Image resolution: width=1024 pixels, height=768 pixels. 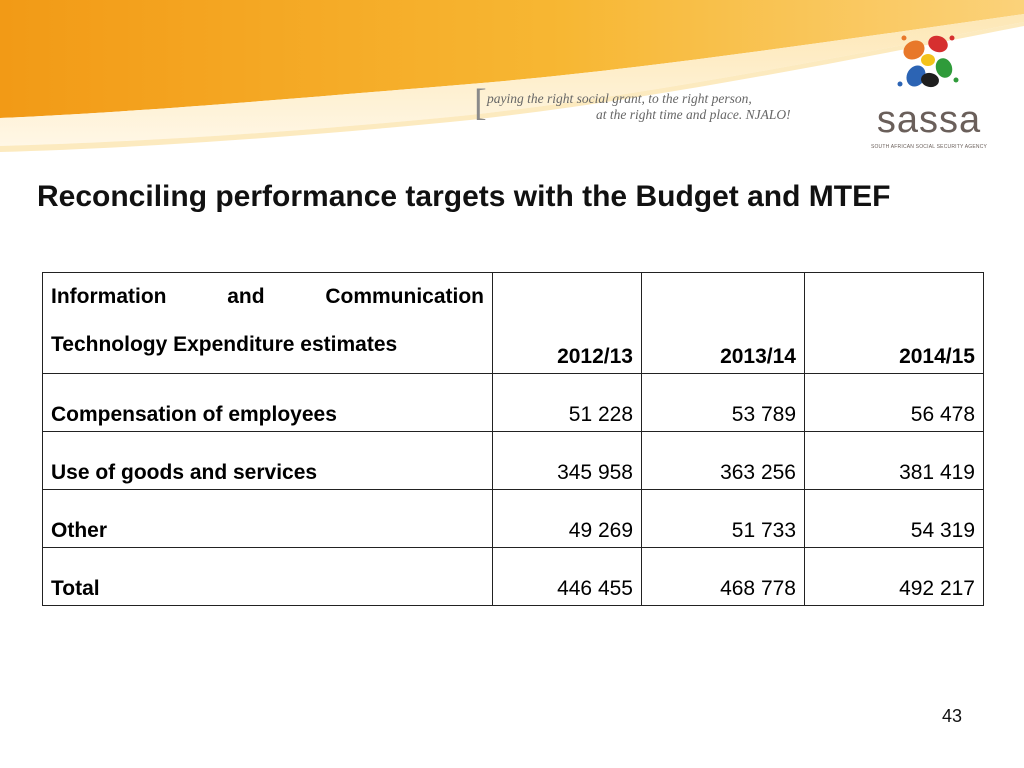 What do you see at coordinates (723, 518) in the screenshot?
I see `value-cell: 51 733` at bounding box center [723, 518].